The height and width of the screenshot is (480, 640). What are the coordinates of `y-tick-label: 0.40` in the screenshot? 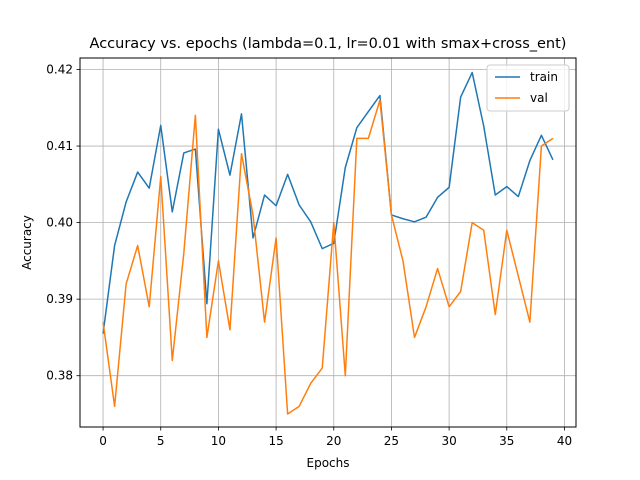 It's located at (59, 223).